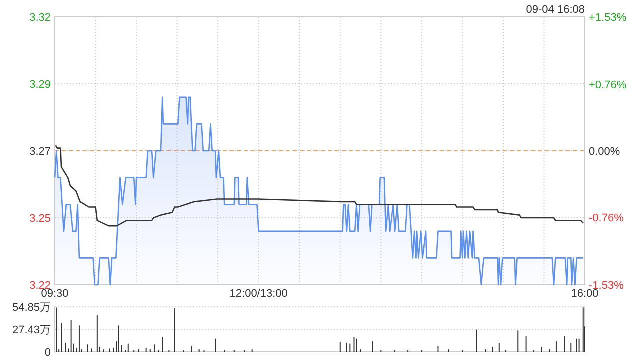 This screenshot has width=640, height=360. I want to click on y2-tick-label: +0.76%, so click(608, 85).